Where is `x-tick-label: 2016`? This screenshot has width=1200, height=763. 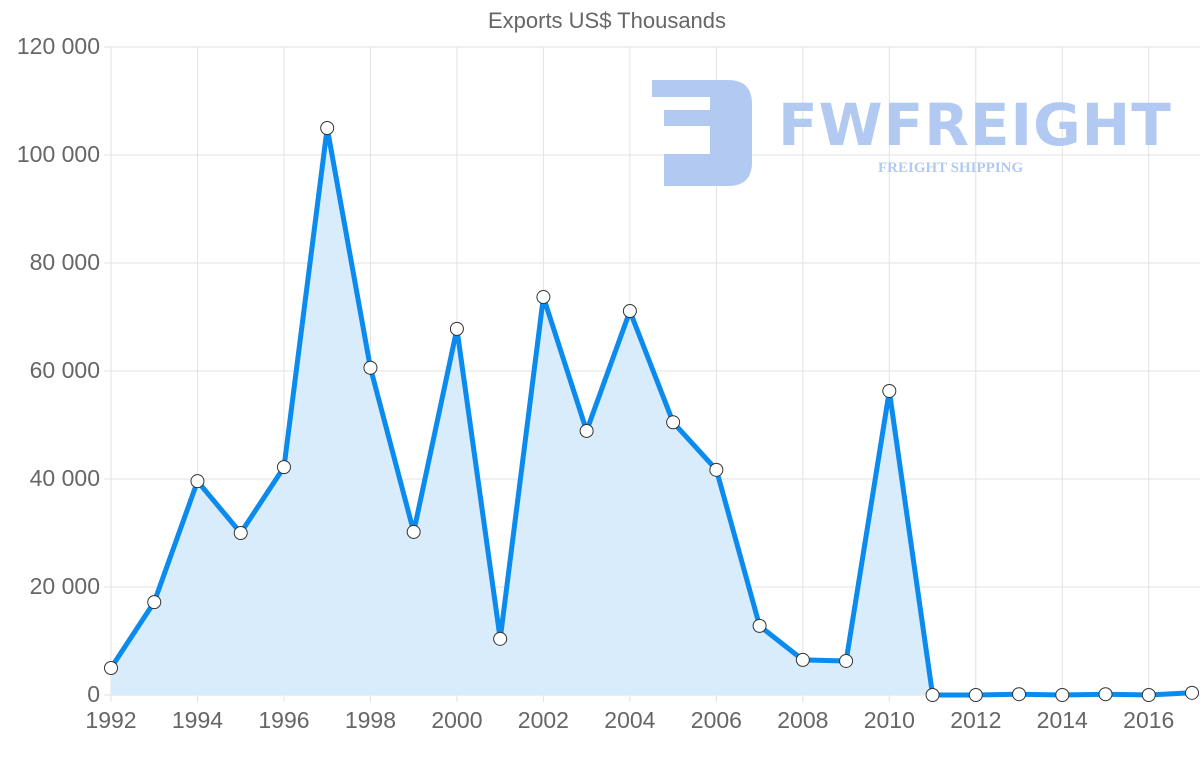
x-tick-label: 2016 is located at coordinates (1149, 720).